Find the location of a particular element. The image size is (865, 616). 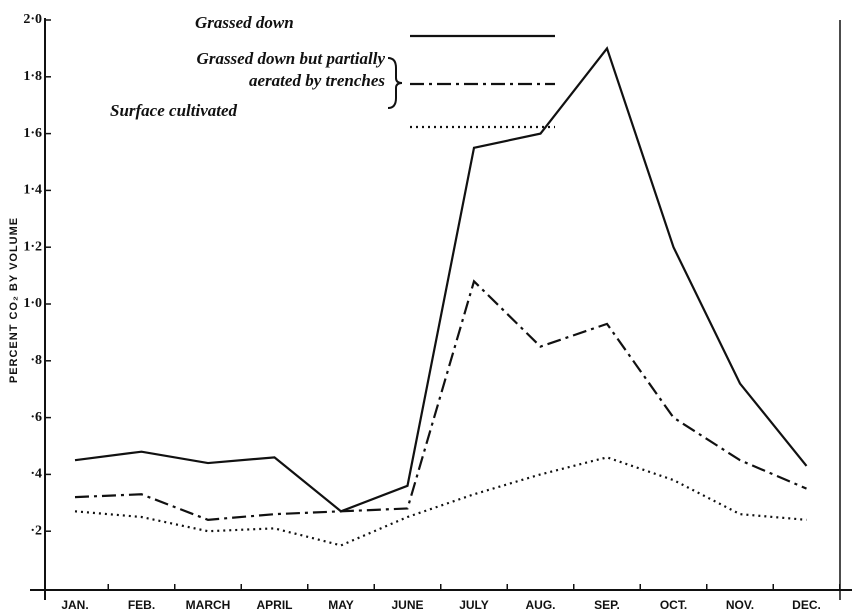

x-tick-label: MARCH is located at coordinates (208, 605).